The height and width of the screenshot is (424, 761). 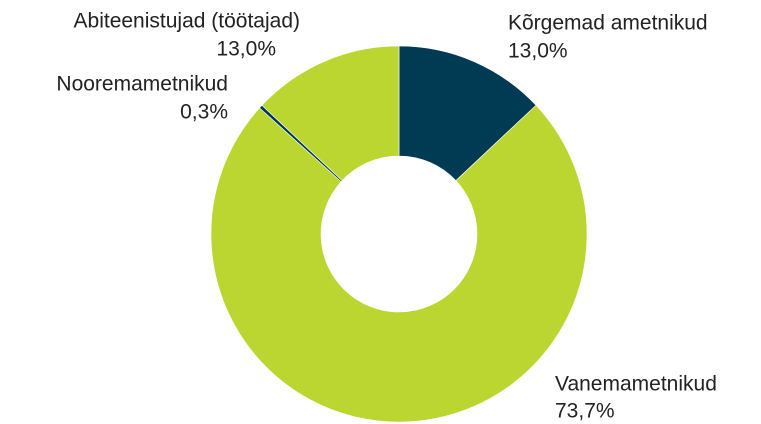 I want to click on slice-label: Abiteenistujad (töötajad), so click(x=187, y=21).